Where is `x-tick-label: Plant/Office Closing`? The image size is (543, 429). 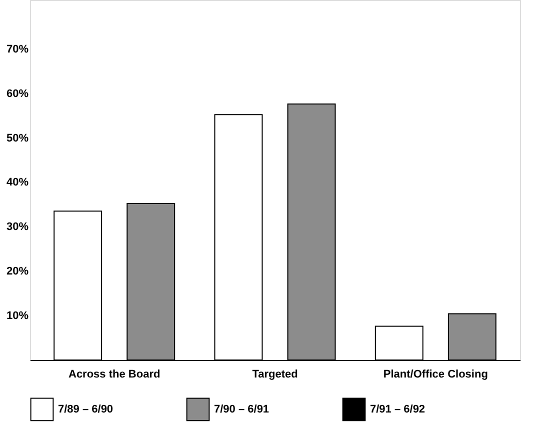 x-tick-label: Plant/Office Closing is located at coordinates (435, 374).